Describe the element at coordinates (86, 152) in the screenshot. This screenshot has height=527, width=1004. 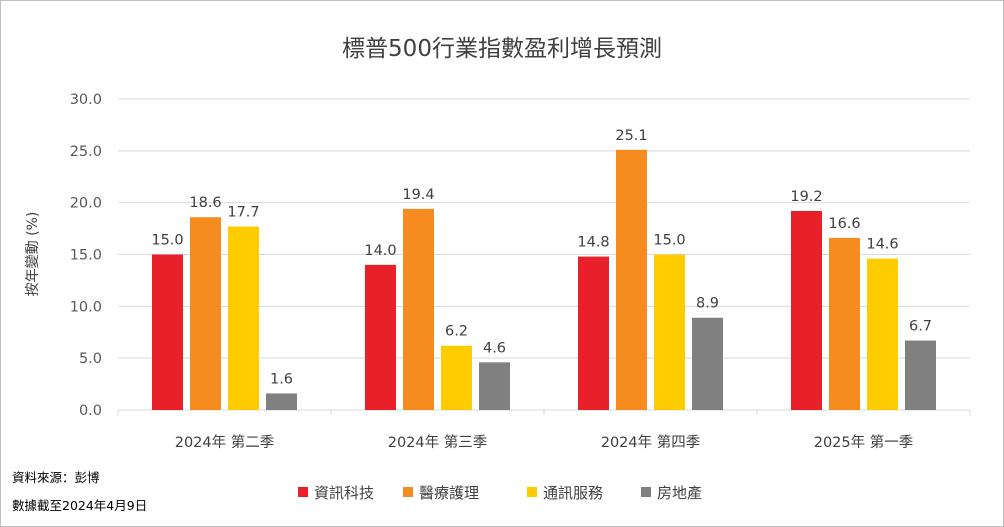
I see `y-tick-label: 25.0` at that location.